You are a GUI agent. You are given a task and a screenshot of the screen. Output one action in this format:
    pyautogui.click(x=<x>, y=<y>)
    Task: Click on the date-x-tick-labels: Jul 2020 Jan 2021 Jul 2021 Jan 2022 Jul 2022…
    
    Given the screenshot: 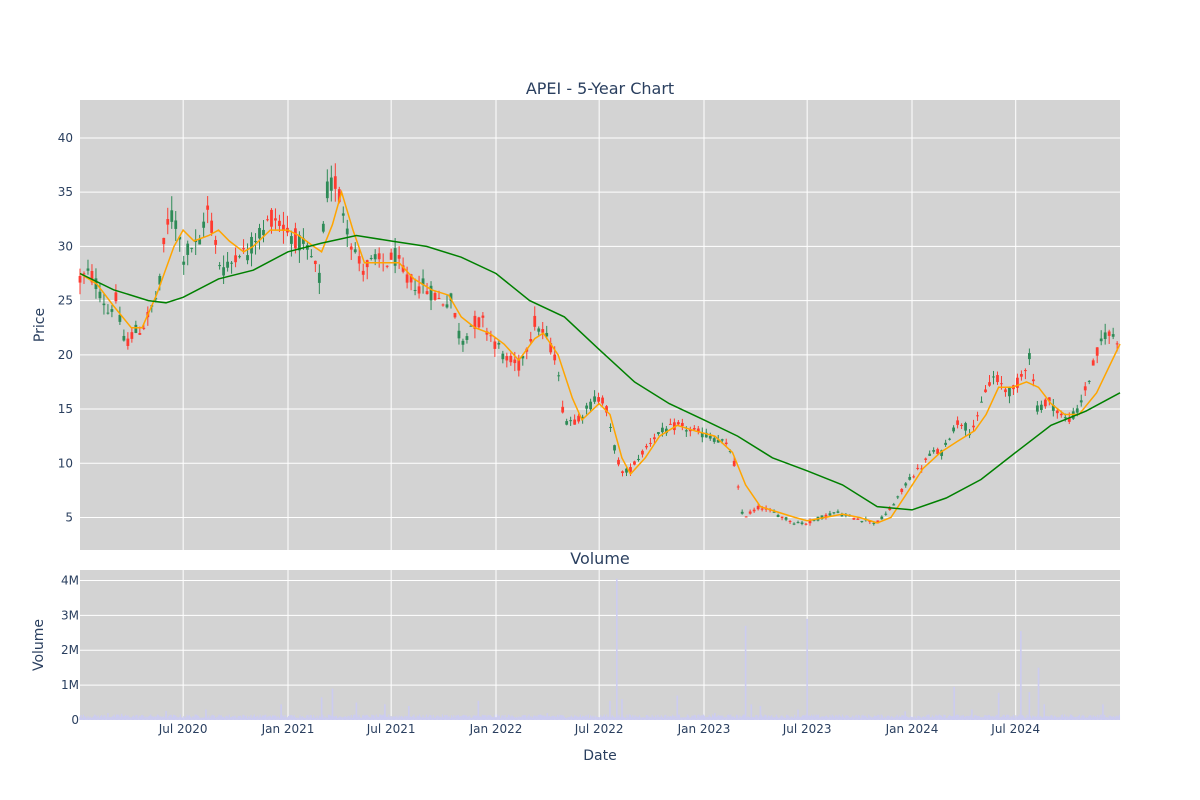 What is the action you would take?
    pyautogui.click(x=599, y=729)
    